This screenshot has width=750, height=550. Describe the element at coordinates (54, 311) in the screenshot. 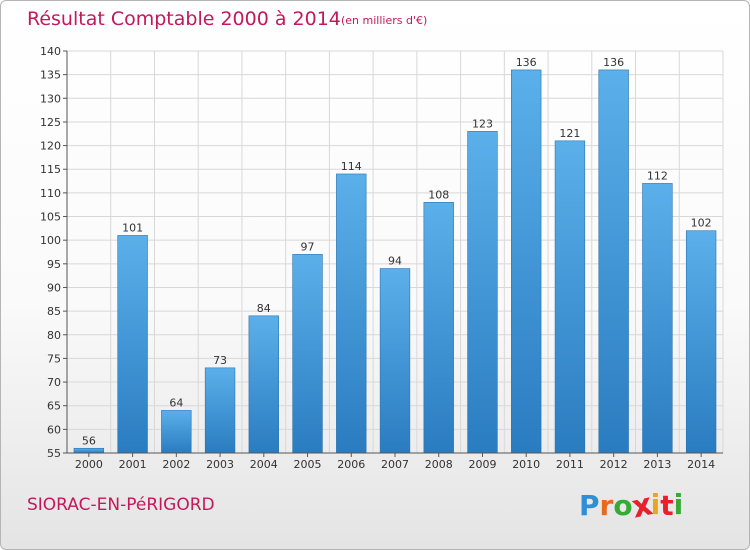

I see `y-tick-label-85: 85` at that location.